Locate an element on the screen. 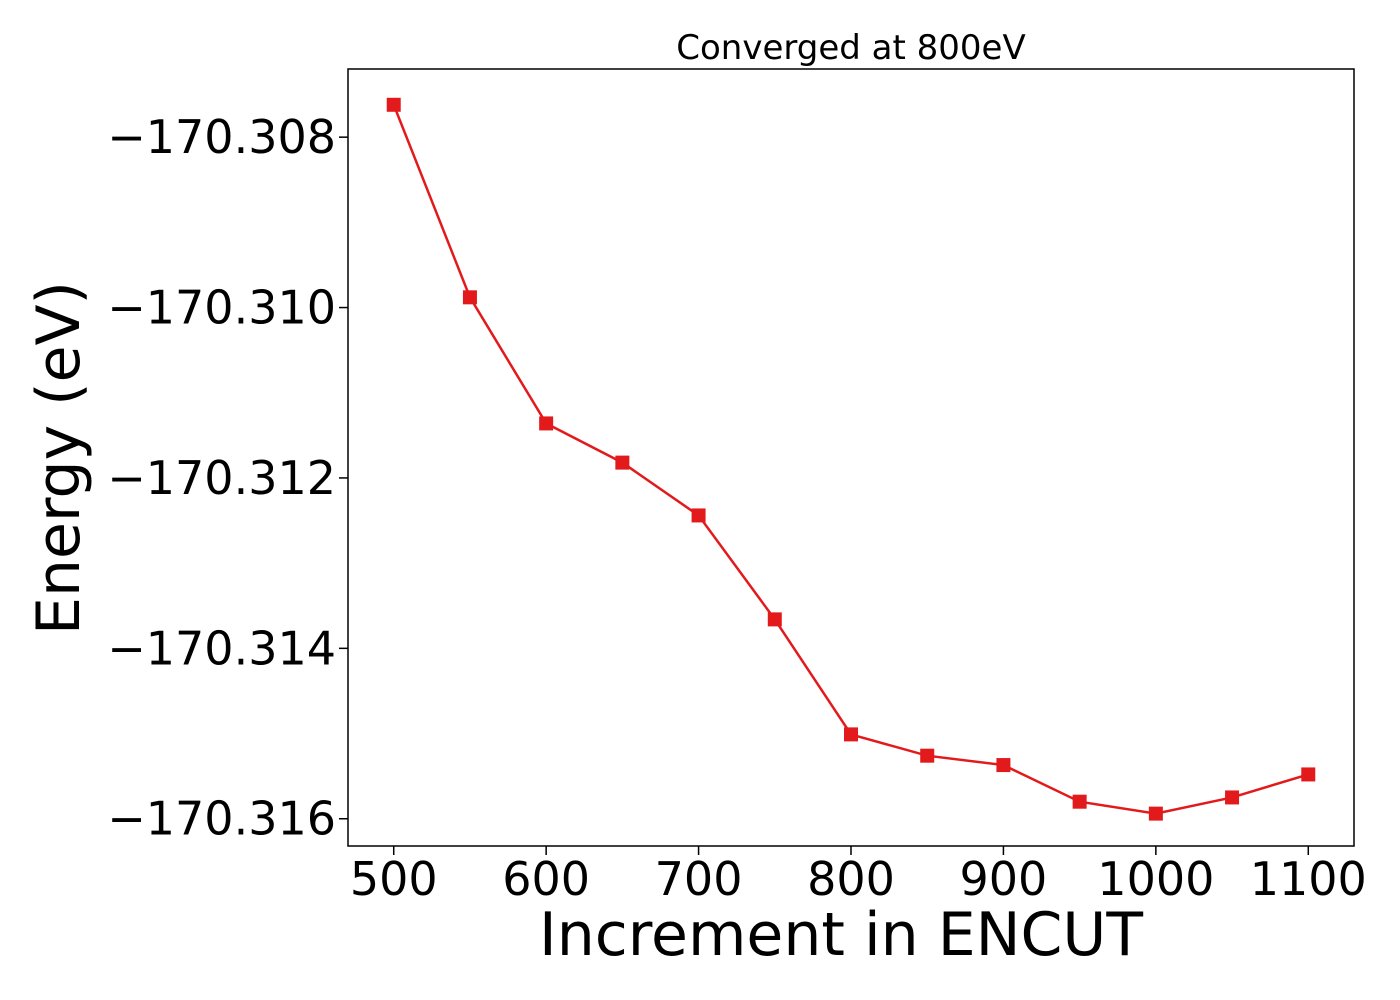  y-axis: −170.308 −170.310 −170.312 −170.314 −170.316 is located at coordinates (227, 478).